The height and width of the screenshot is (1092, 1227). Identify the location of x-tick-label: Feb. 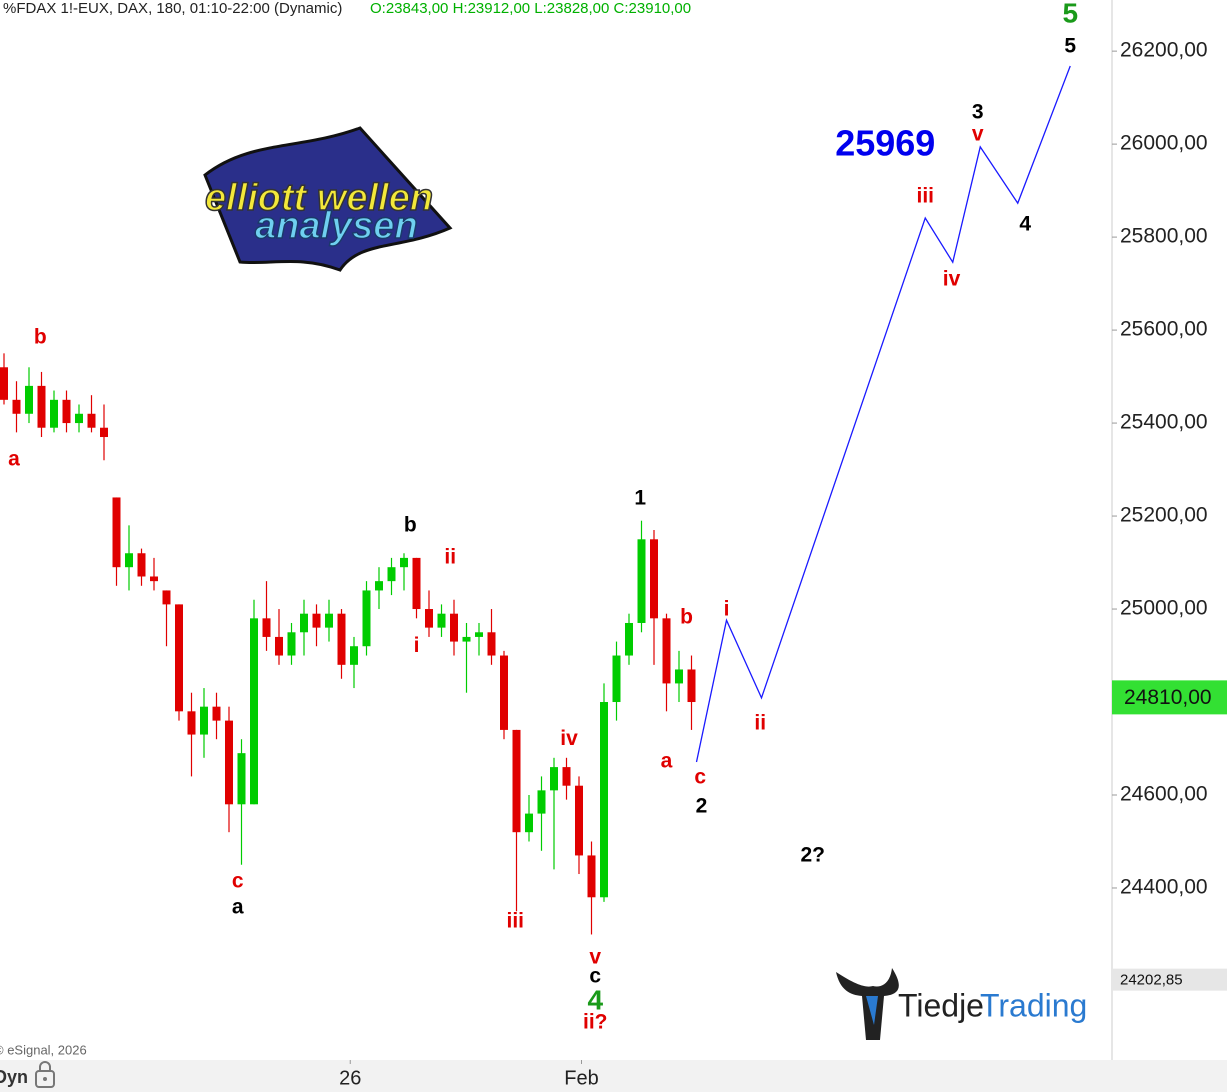
(581, 1078).